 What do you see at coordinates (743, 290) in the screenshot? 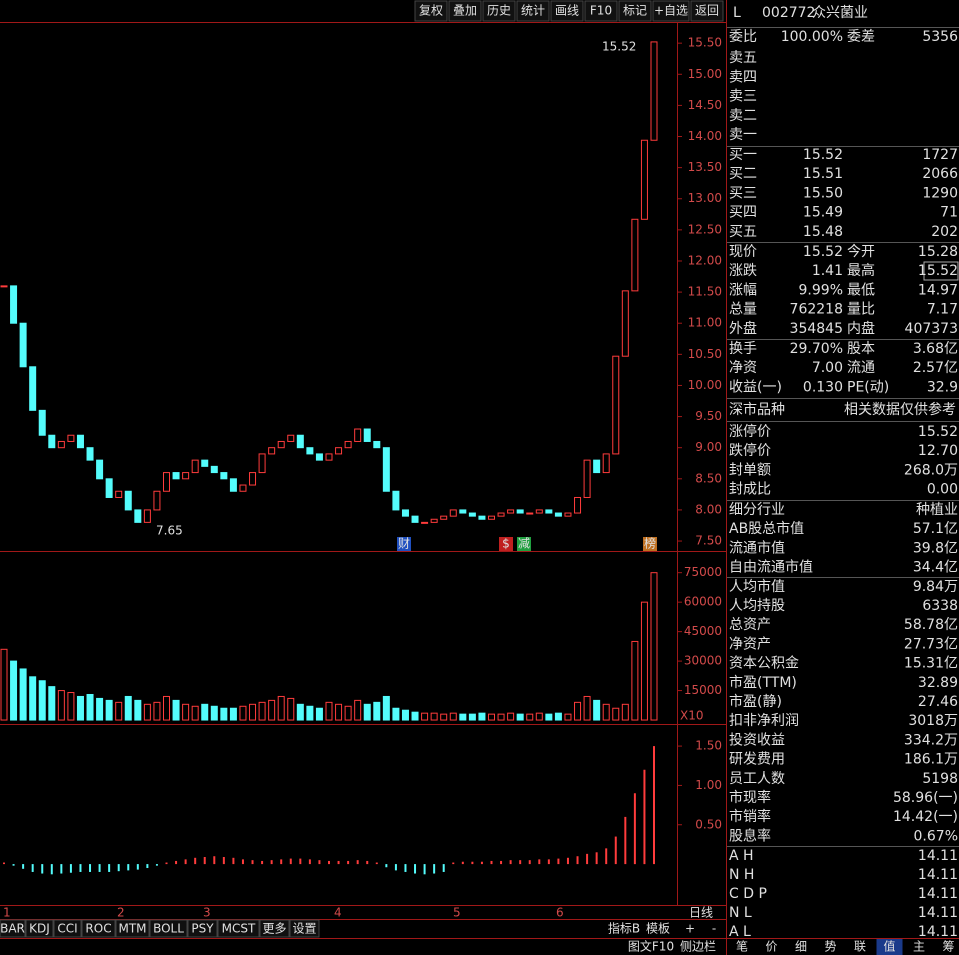
I see `field-label: 涨幅` at bounding box center [743, 290].